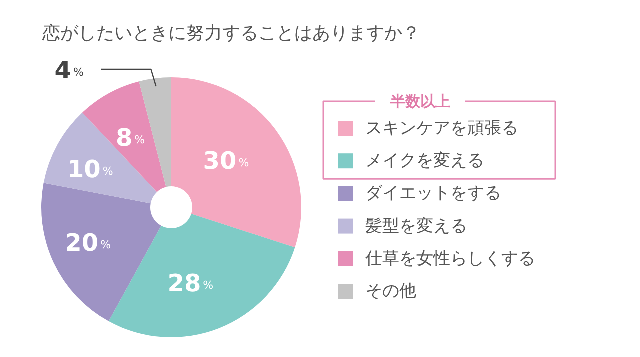 The width and height of the screenshot is (640, 357). What do you see at coordinates (90, 170) in the screenshot?
I see `data-label: 10%` at bounding box center [90, 170].